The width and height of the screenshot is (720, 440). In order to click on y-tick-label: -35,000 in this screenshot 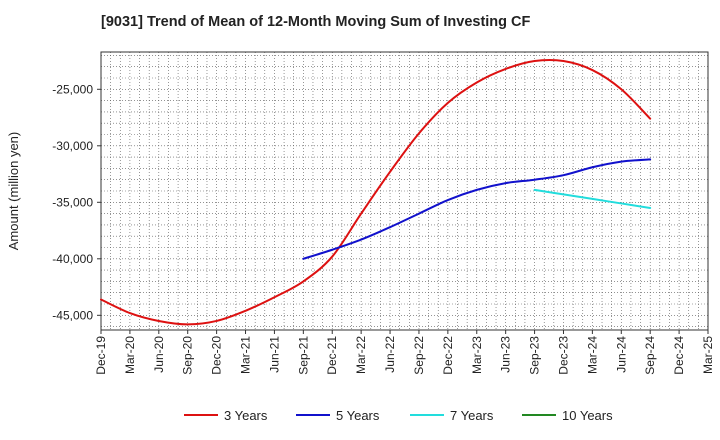, I will do `click(72, 202)`.